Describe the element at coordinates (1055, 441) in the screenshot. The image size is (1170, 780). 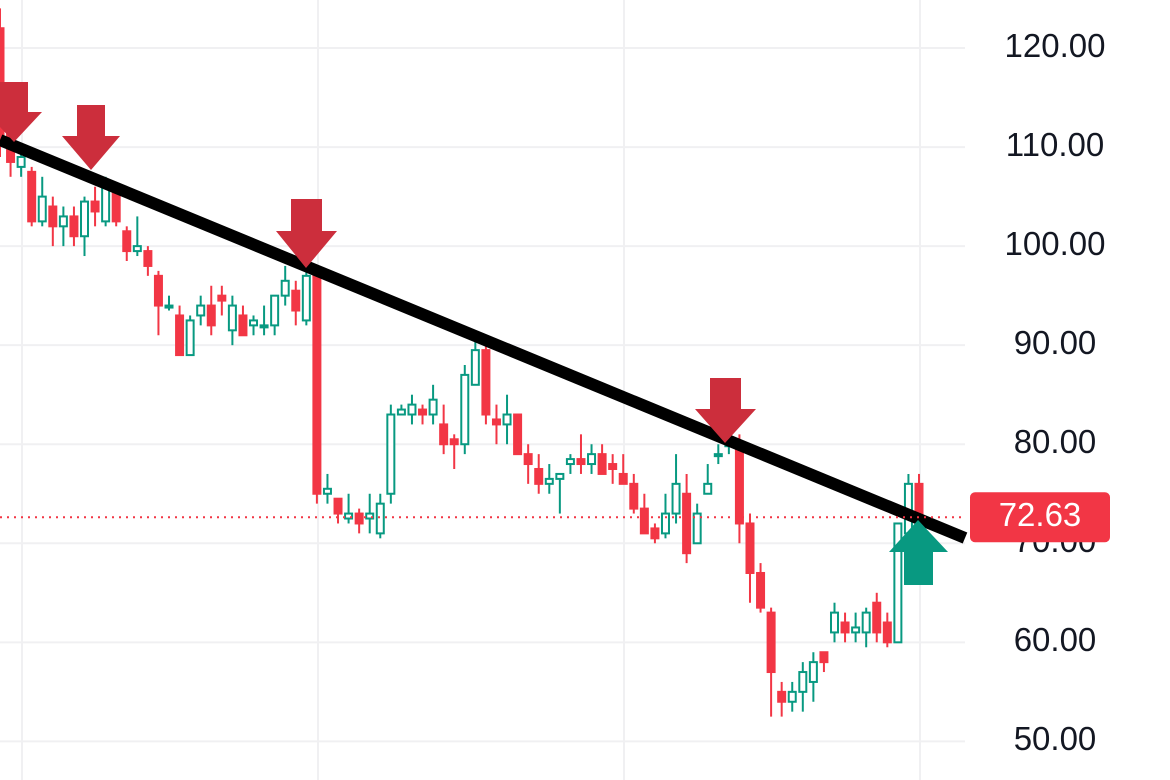
I see `y-tick-label: 80.00` at that location.